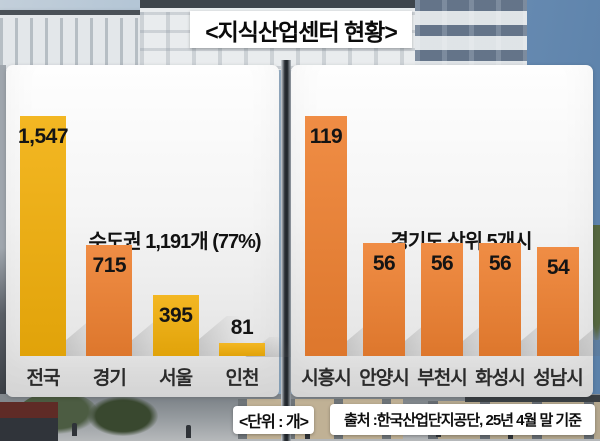 The height and width of the screenshot is (441, 600). I want to click on bar-column: 1,547 전국, so click(43, 252).